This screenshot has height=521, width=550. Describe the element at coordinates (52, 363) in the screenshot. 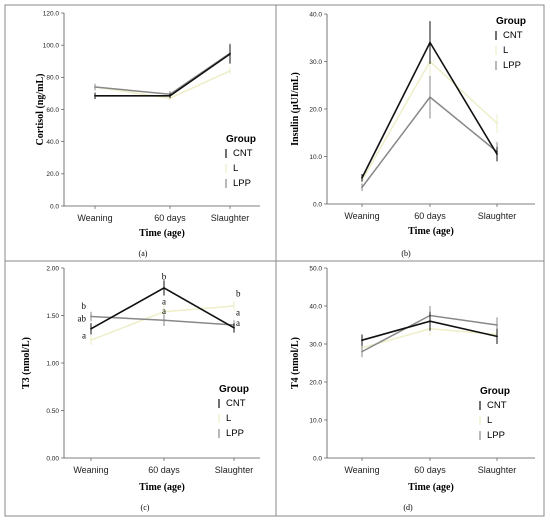

I see `y-tick-label: 1.00` at that location.